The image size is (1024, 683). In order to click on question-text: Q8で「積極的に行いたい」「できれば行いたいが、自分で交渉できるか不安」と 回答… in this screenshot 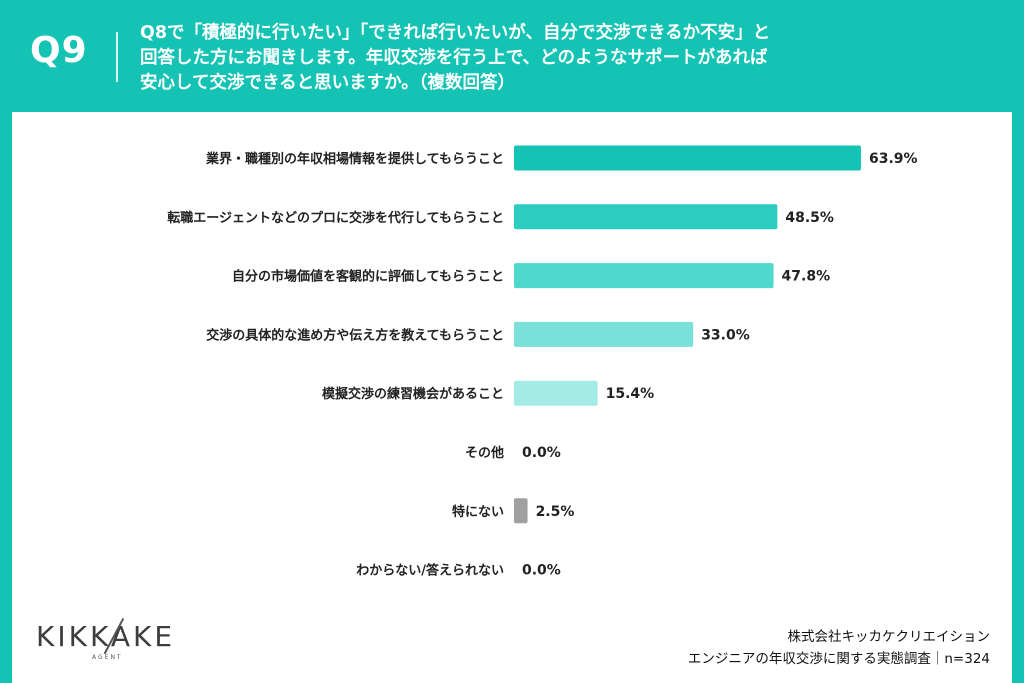, I will do `click(570, 58)`.